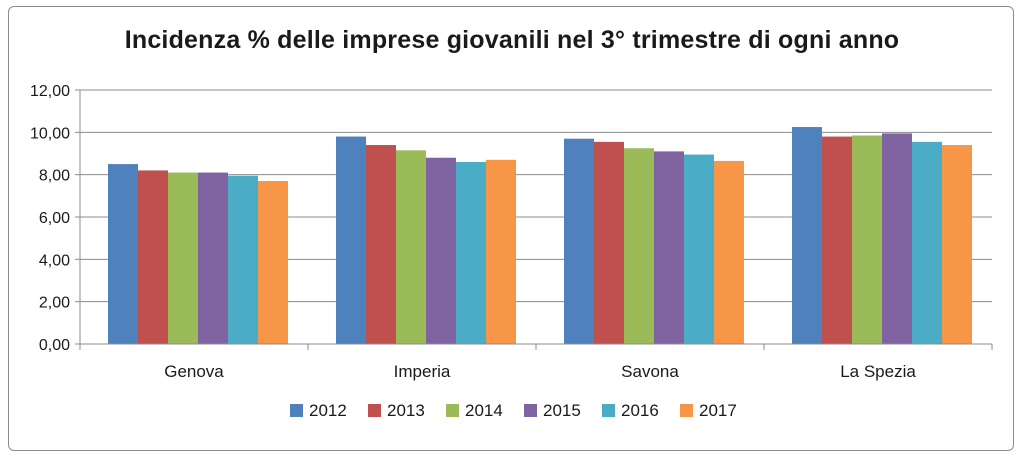 This screenshot has height=459, width=1024. Describe the element at coordinates (54, 260) in the screenshot. I see `y-tick-label: 4,00` at that location.